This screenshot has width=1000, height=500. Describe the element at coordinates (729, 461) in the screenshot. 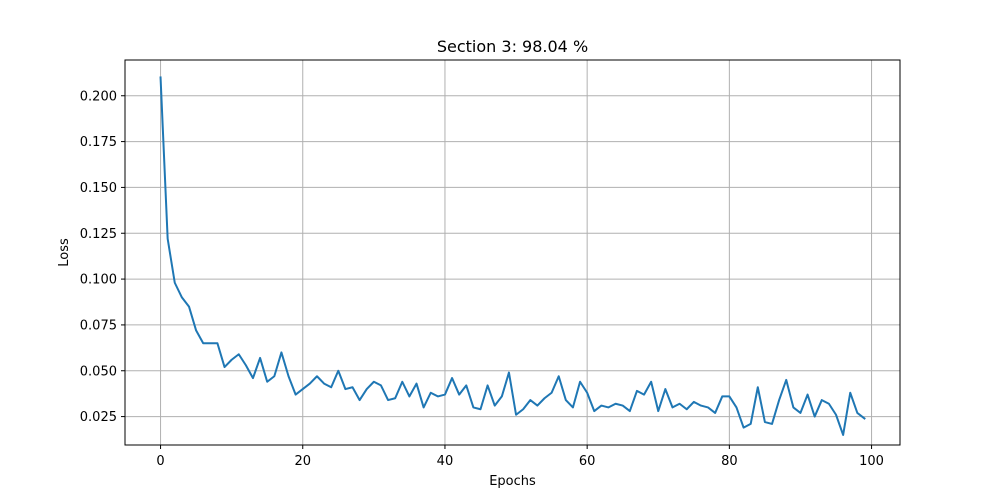

I see `x-tick-label: 80` at that location.